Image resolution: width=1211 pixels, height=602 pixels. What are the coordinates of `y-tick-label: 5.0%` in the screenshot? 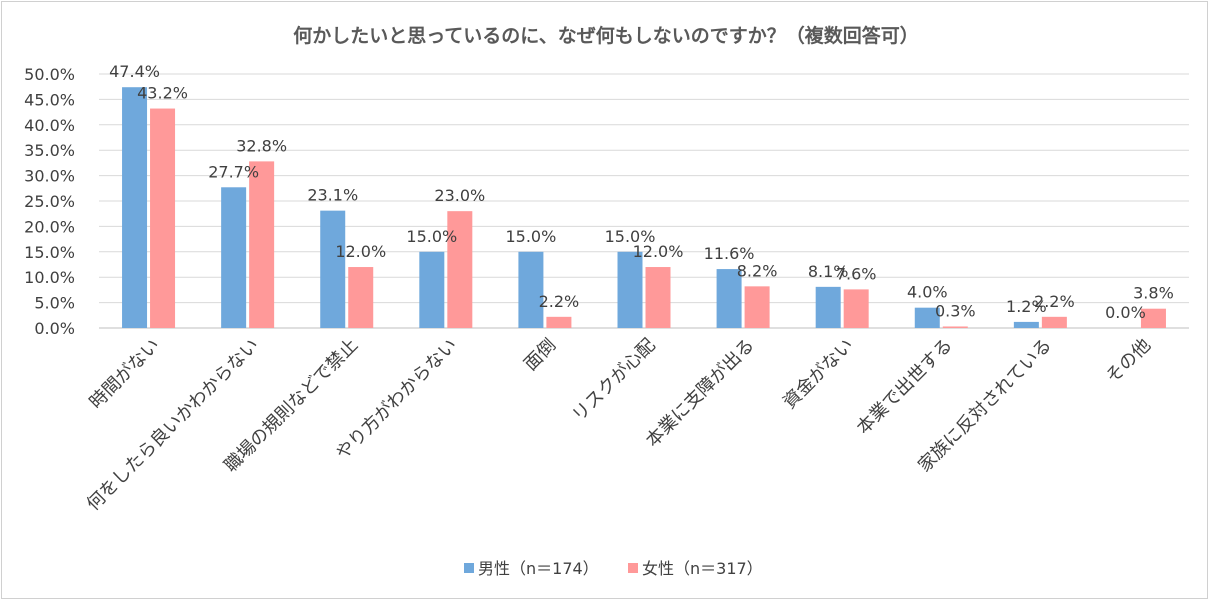 It's located at (54, 303).